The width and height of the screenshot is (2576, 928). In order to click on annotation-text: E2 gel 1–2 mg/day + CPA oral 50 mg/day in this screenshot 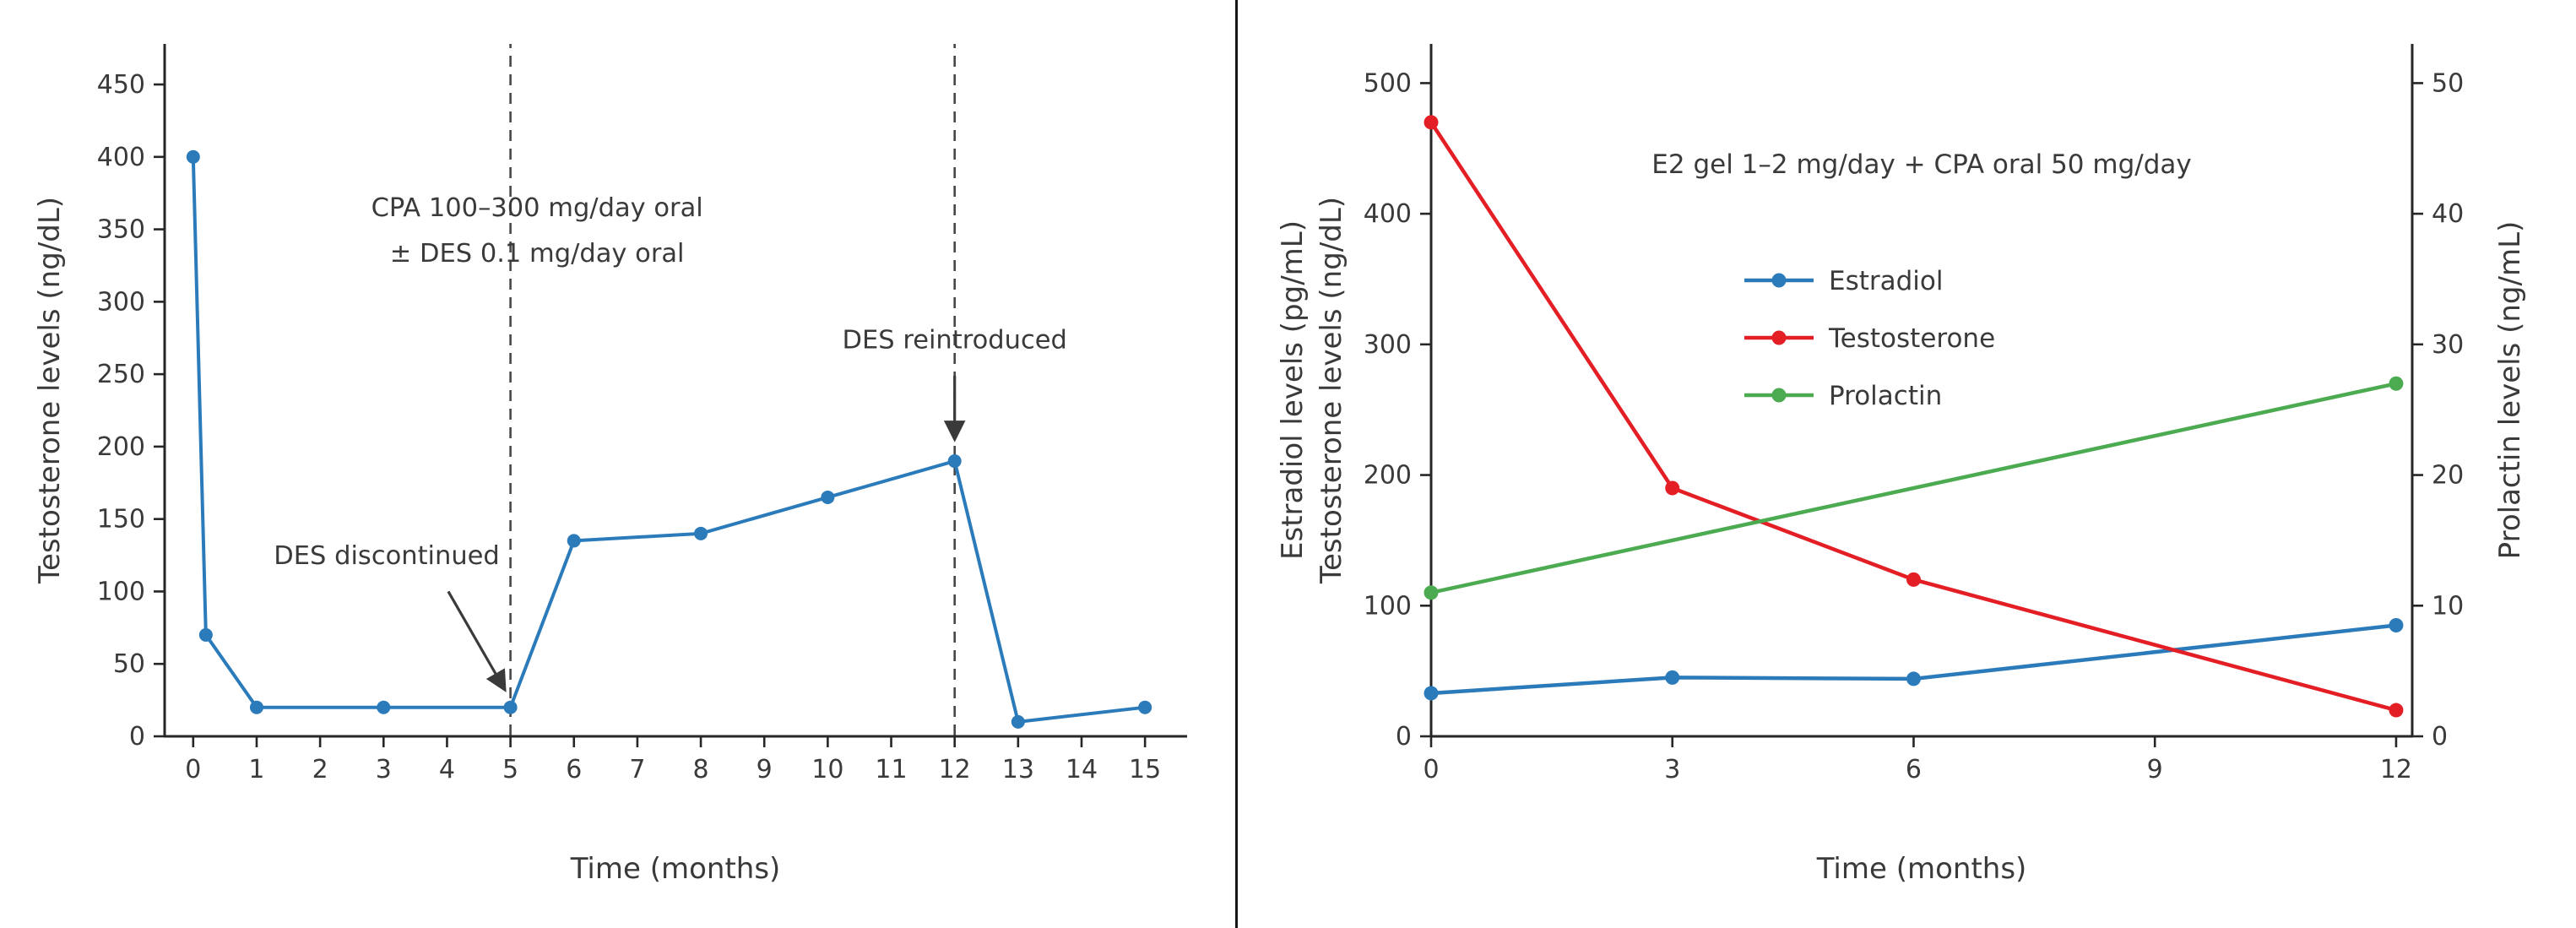, I will do `click(1921, 164)`.